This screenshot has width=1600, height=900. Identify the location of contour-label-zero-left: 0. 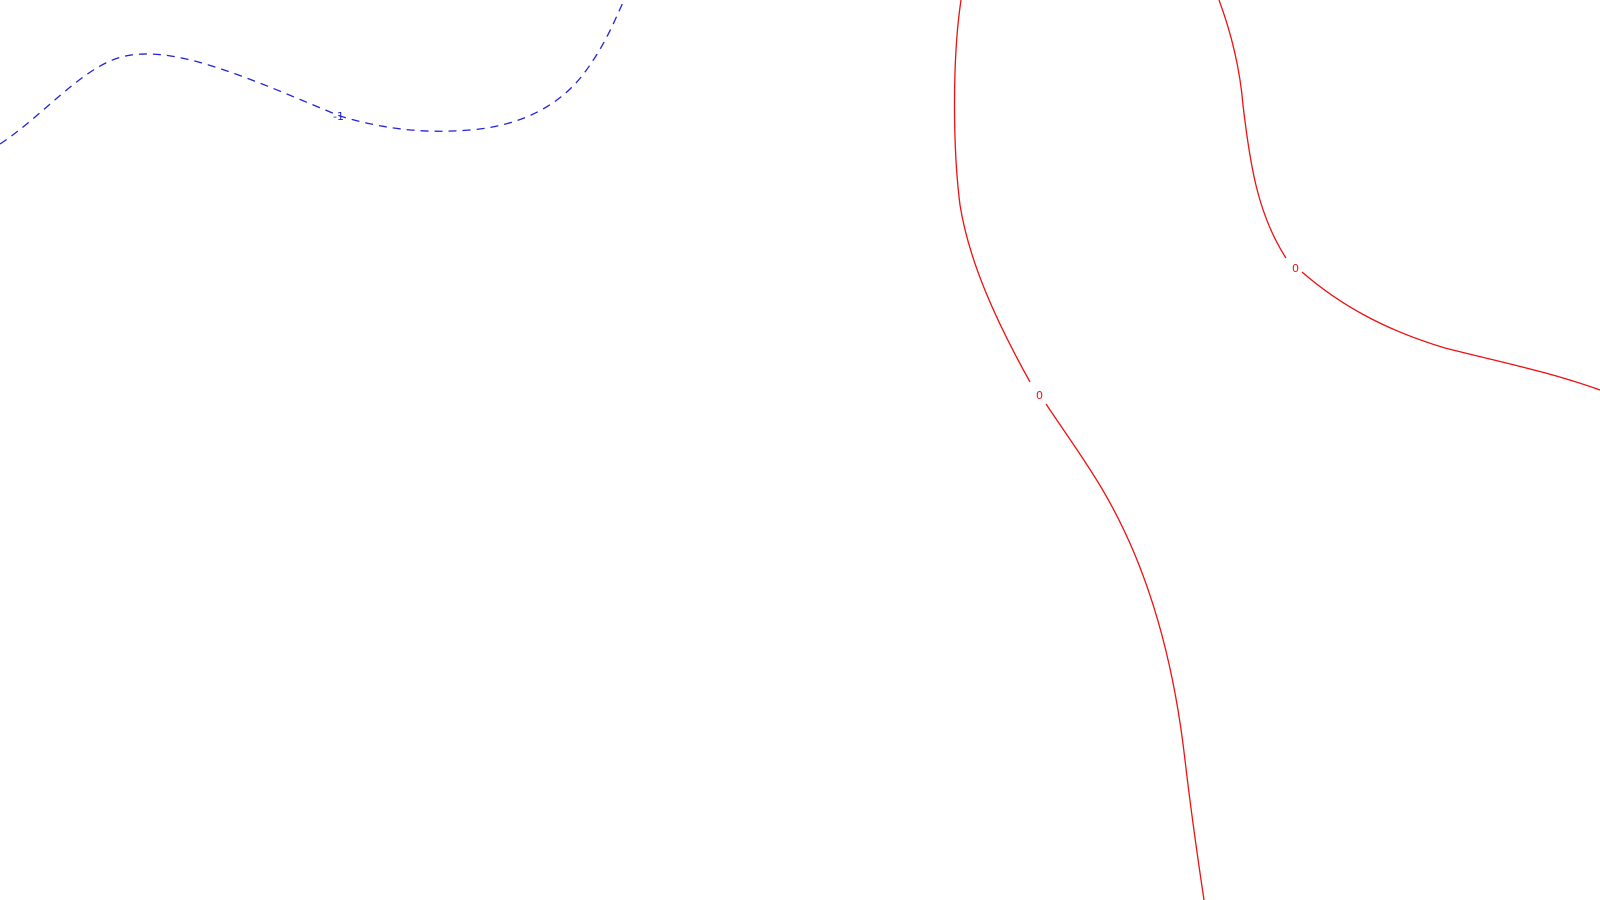
(1039, 395).